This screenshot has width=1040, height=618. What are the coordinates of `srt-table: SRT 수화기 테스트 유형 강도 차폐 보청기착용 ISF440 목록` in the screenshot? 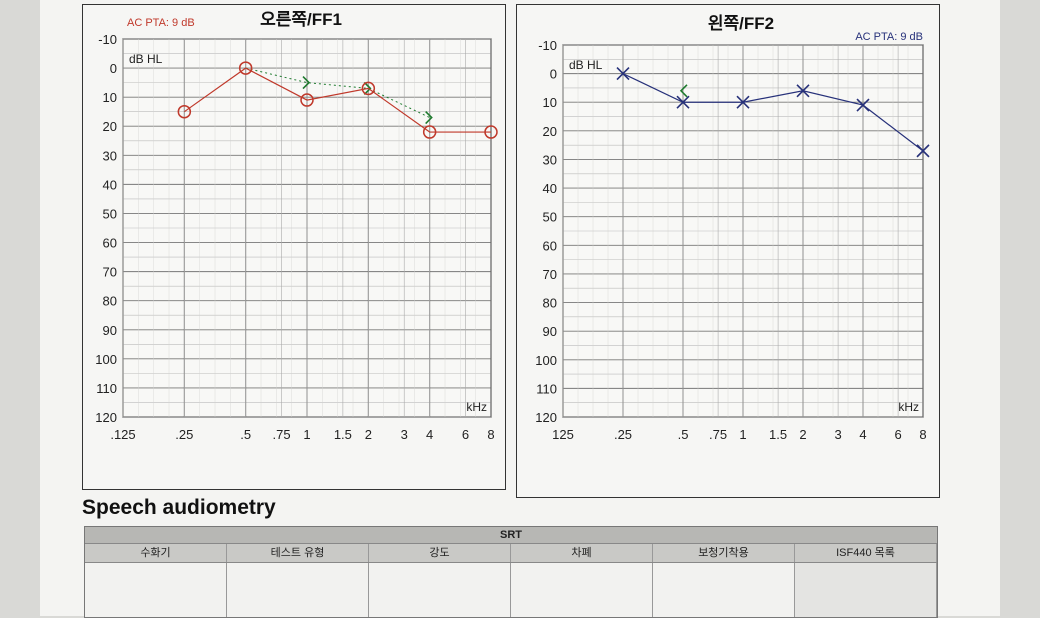 It's located at (511, 572).